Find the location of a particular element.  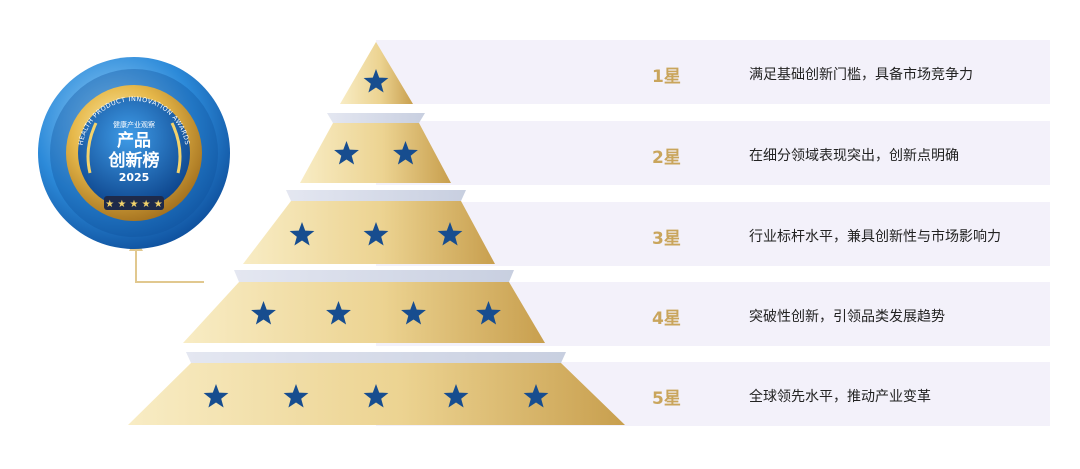

badge-brand: 健康产业观察 is located at coordinates (134, 124).